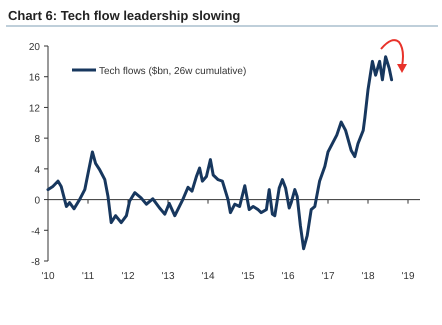 The image size is (442, 325). I want to click on y-tick-label: 8, so click(37, 140).